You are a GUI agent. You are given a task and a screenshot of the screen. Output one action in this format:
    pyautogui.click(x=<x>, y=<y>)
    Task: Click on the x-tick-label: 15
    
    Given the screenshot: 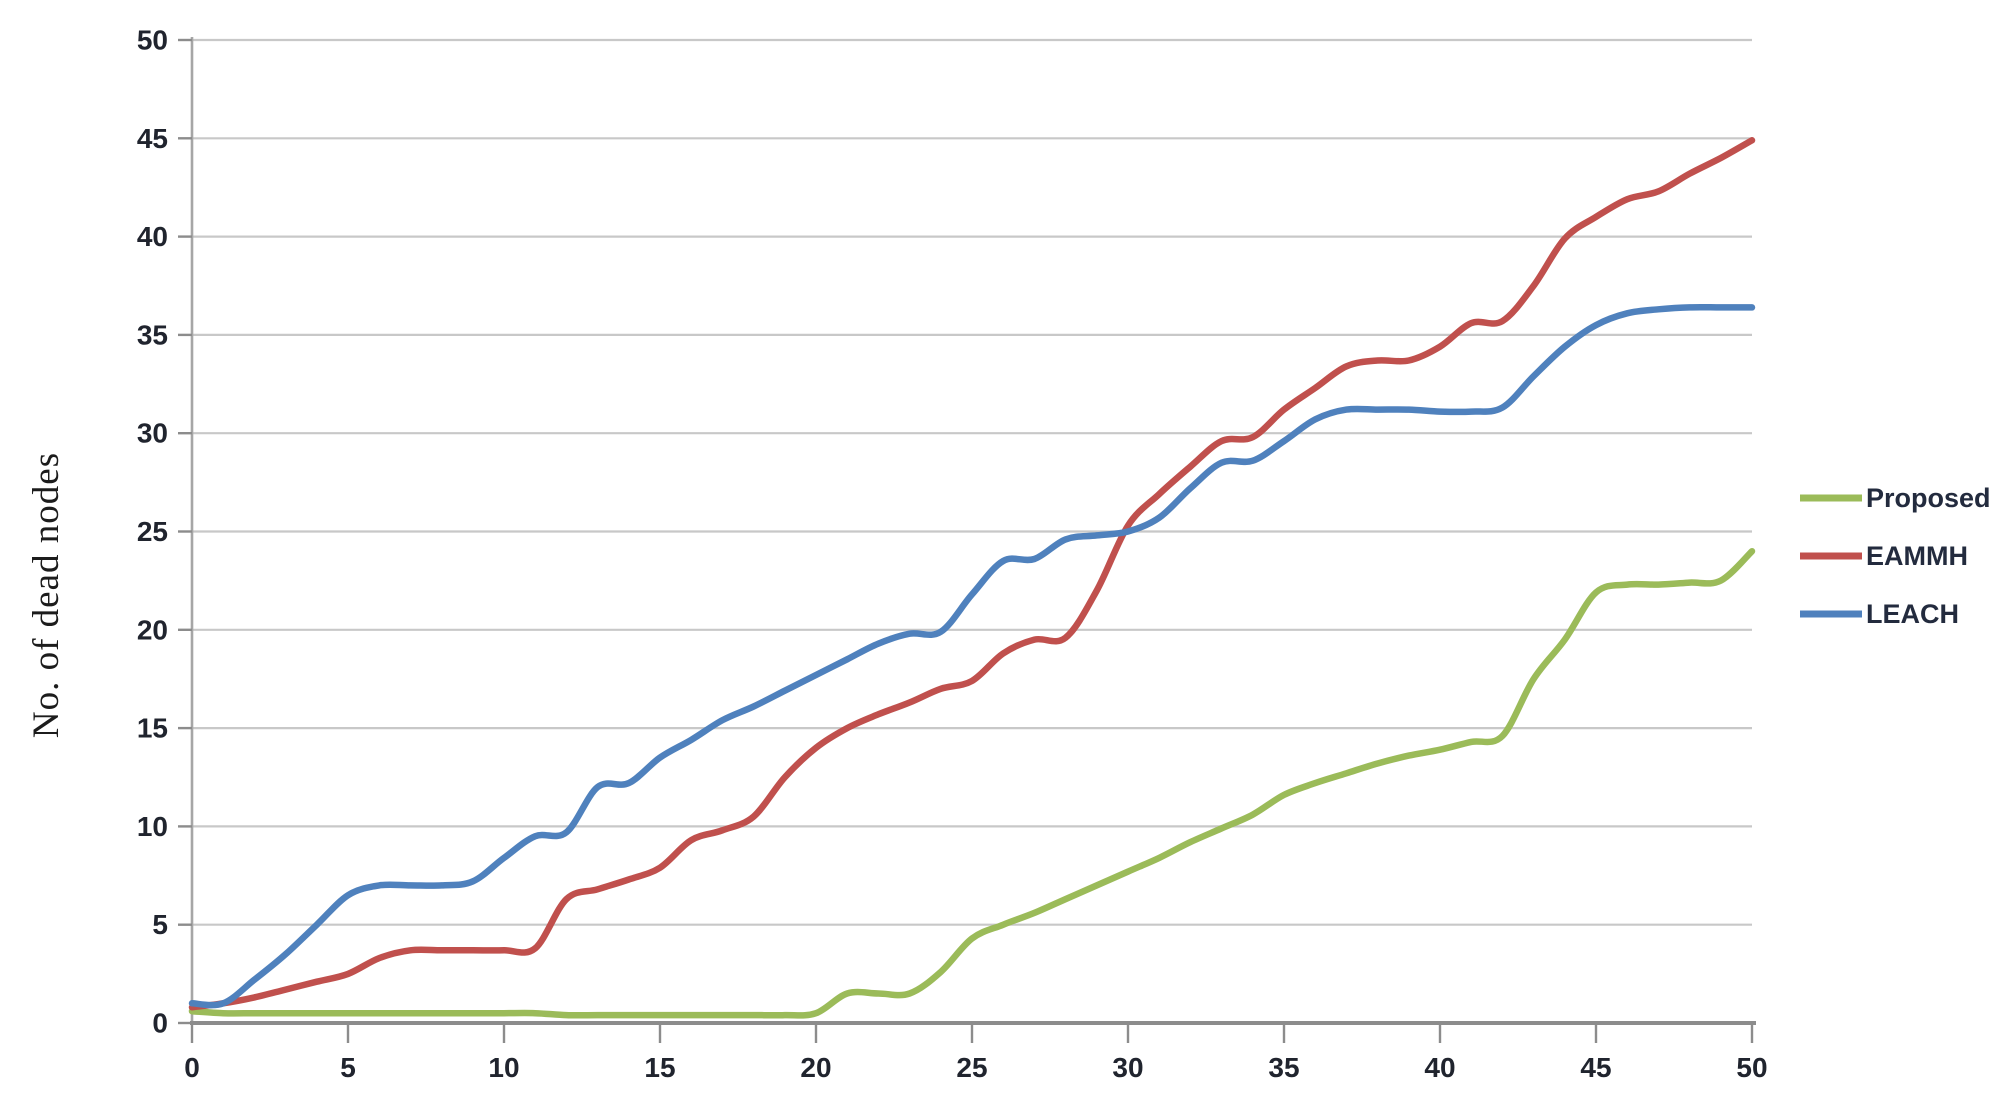 What is the action you would take?
    pyautogui.click(x=659, y=1067)
    